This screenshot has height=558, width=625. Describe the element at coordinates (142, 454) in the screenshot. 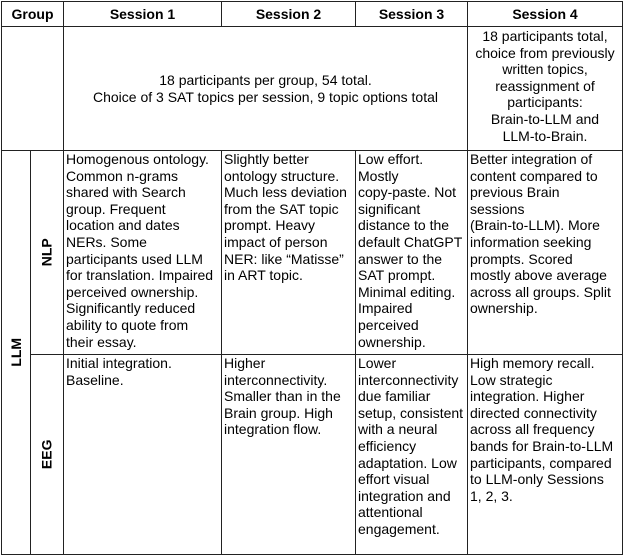

I see `eeg-session-1: Initial integration. Baseline.` at that location.